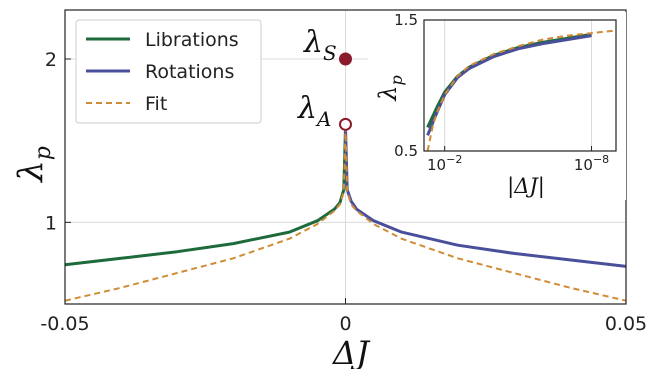 The width and height of the screenshot is (650, 369). I want to click on inset-series-fit, so click(521, 90).